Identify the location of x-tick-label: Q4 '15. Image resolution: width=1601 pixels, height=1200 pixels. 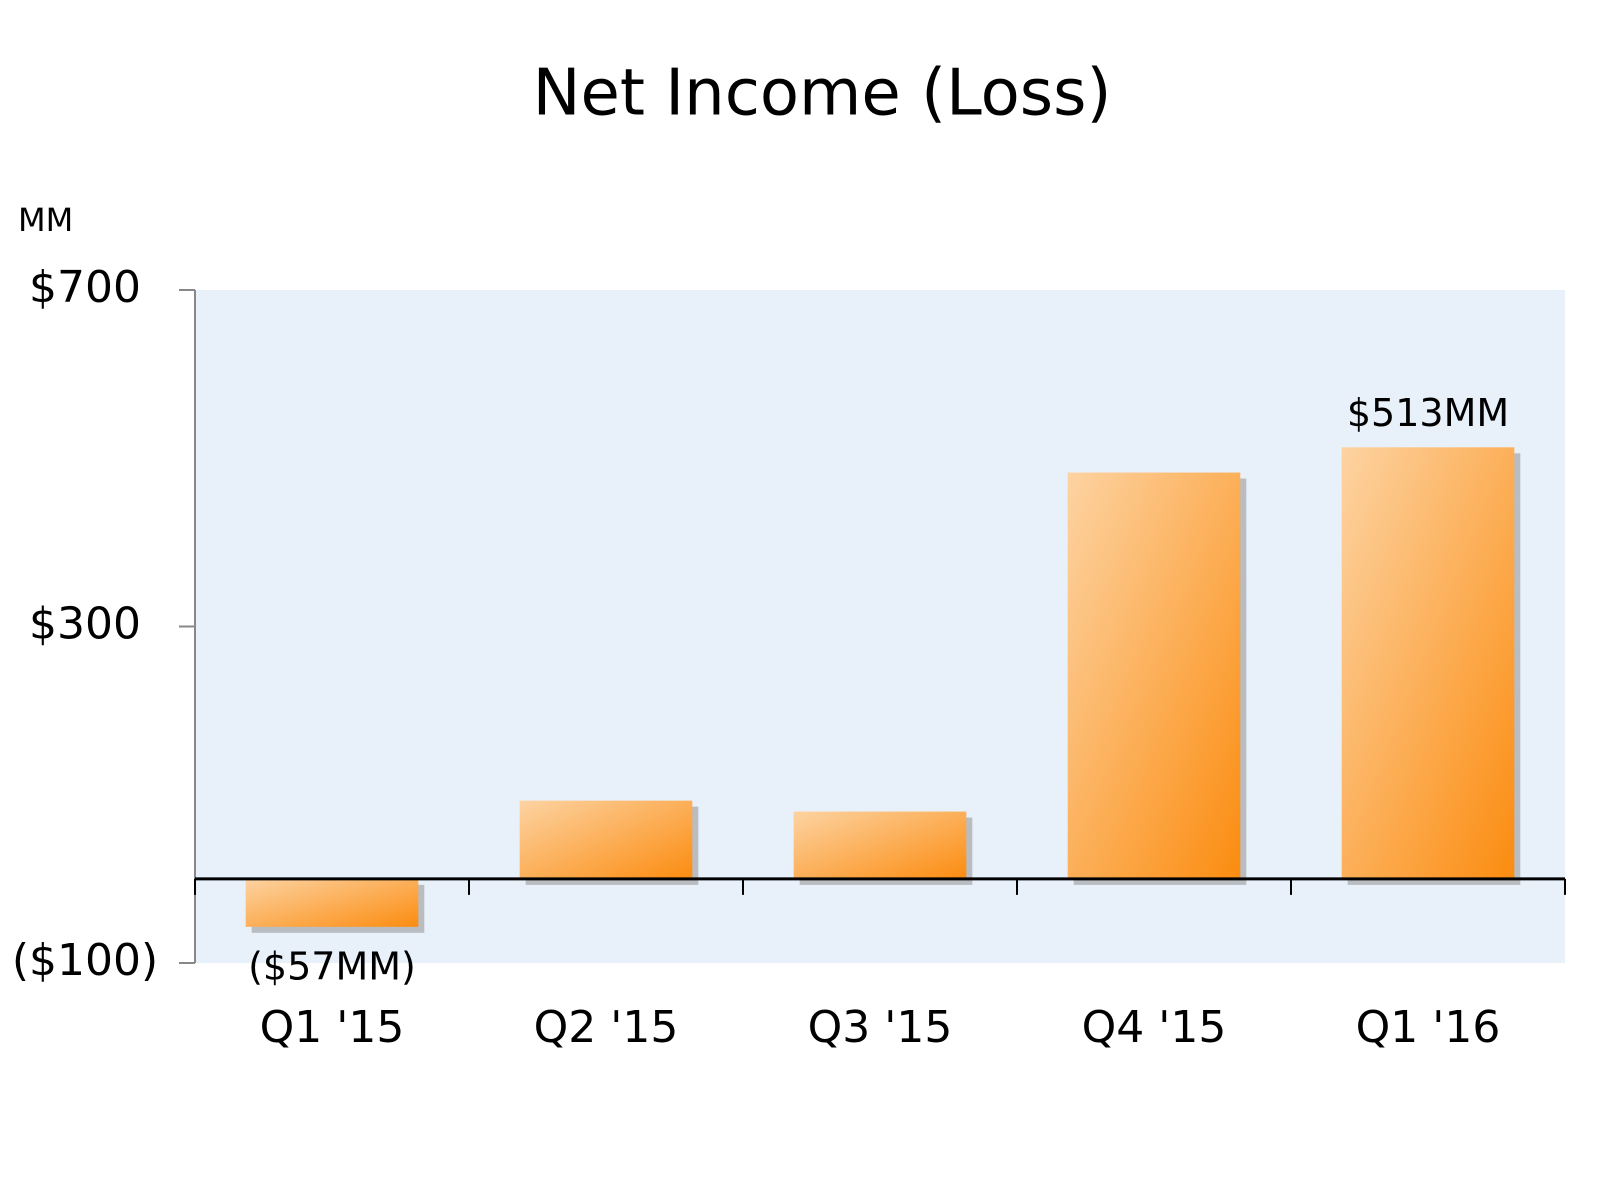
(1154, 1027).